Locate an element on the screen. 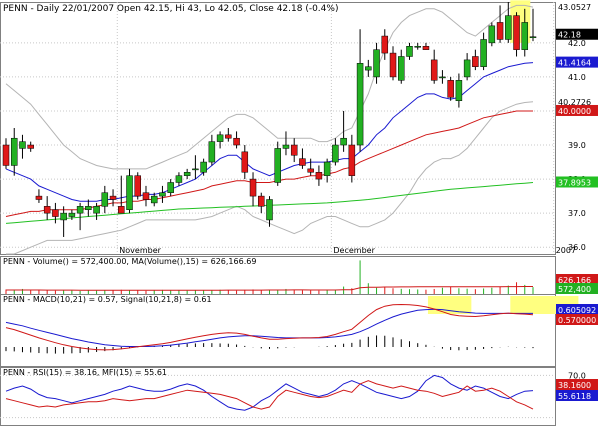  rsi-panel: 70.038.1600 55.6118 is located at coordinates (299, 396).